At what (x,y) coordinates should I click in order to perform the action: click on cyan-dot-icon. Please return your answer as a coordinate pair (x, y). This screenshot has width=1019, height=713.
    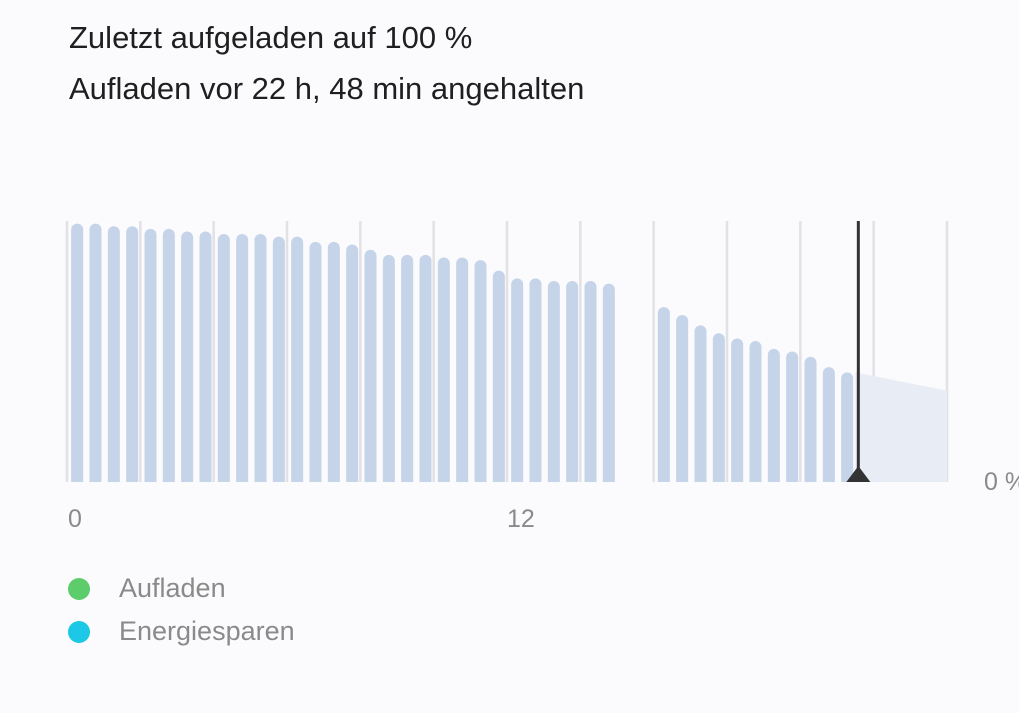
    Looking at the image, I should click on (79, 631).